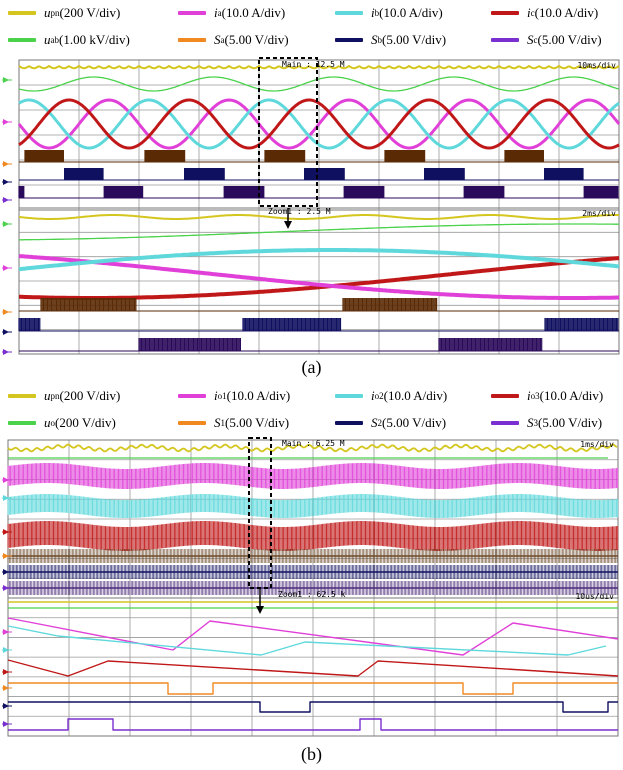  What do you see at coordinates (318, 324) in the screenshot?
I see `trace-a-zoom-sb` at bounding box center [318, 324].